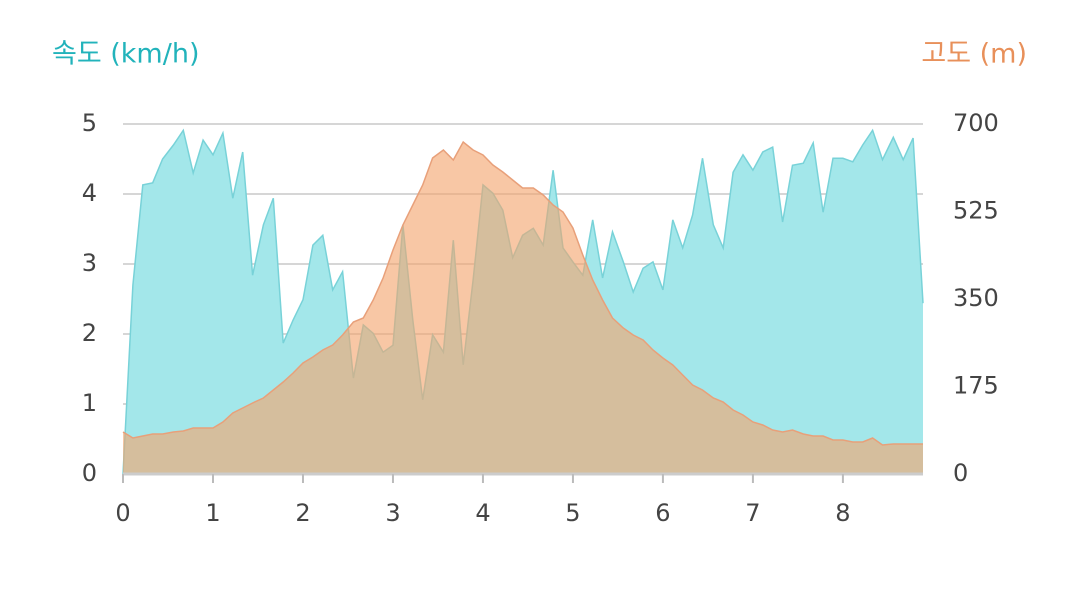 The height and width of the screenshot is (601, 1078). Describe the element at coordinates (125, 54) in the screenshot. I see `y-axis-title: 속도 (km/h)` at that location.